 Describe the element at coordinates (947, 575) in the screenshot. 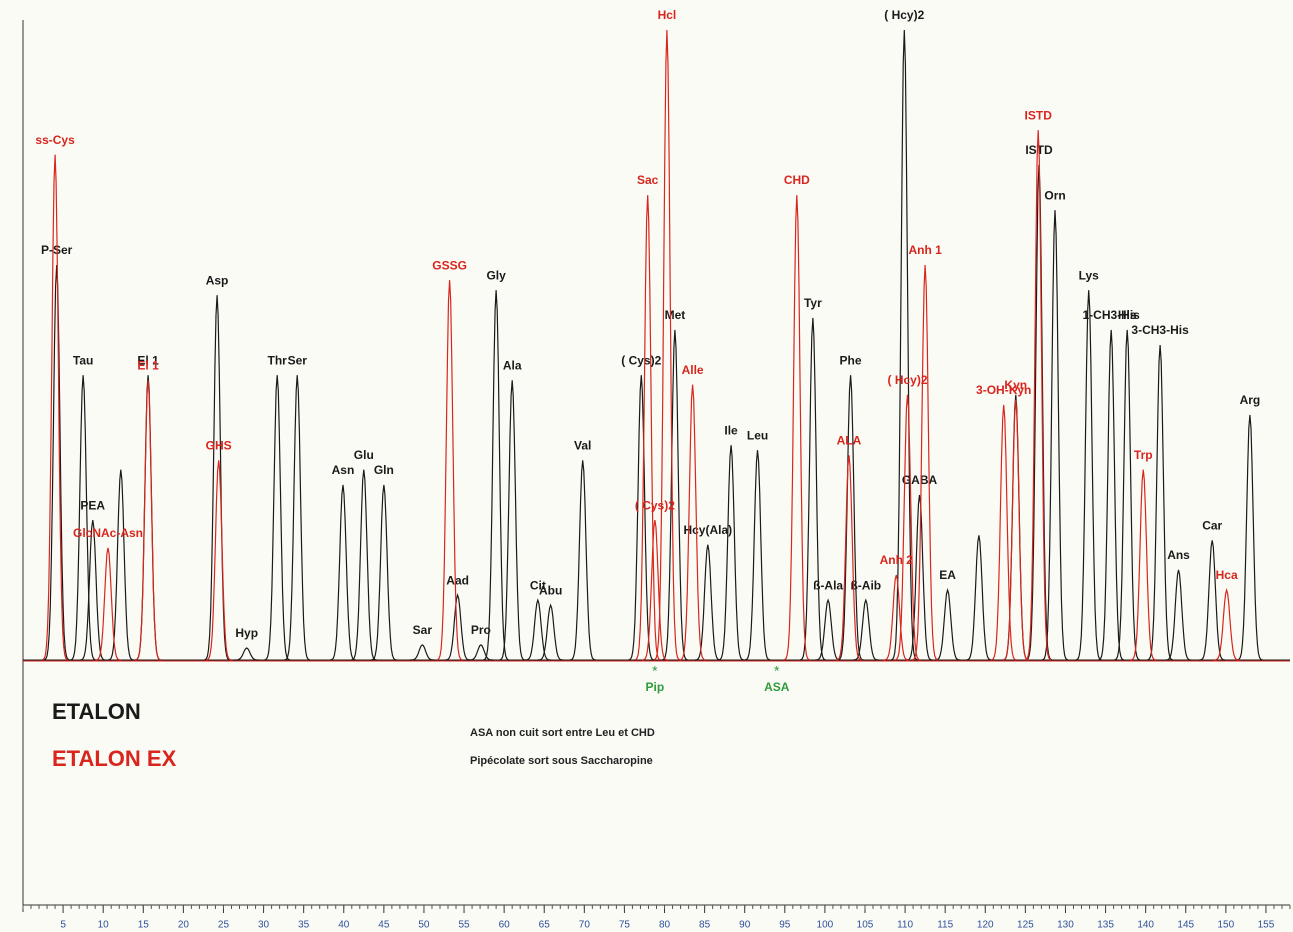

I see `peak-label: EA` at that location.